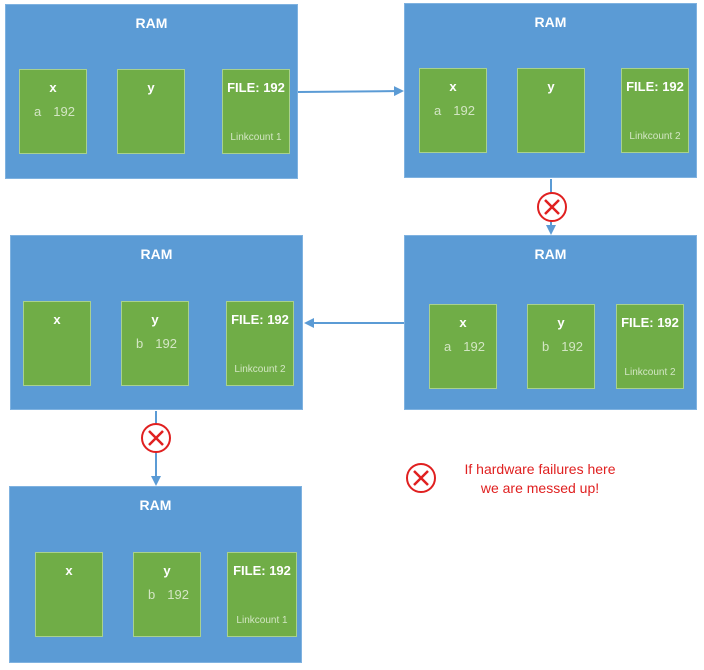  What do you see at coordinates (421, 478) in the screenshot?
I see `legend-x-circle-icon` at bounding box center [421, 478].